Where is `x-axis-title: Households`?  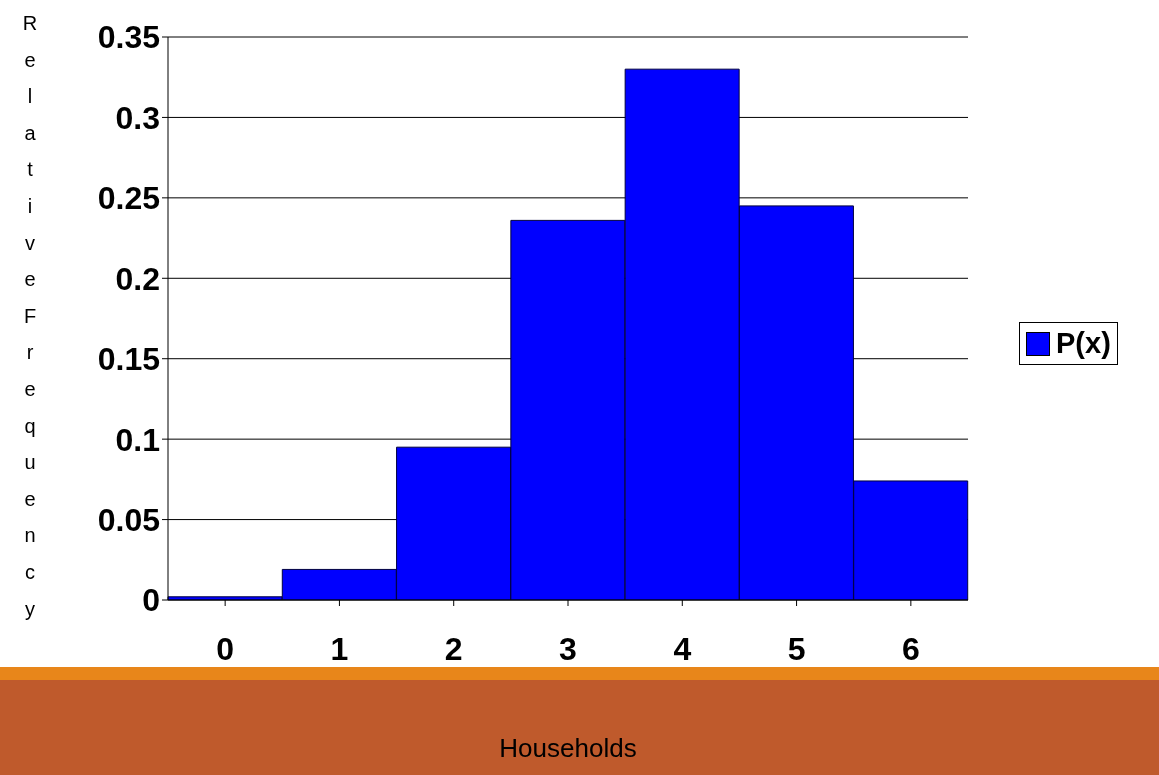
x-axis-title: Households is located at coordinates (568, 748).